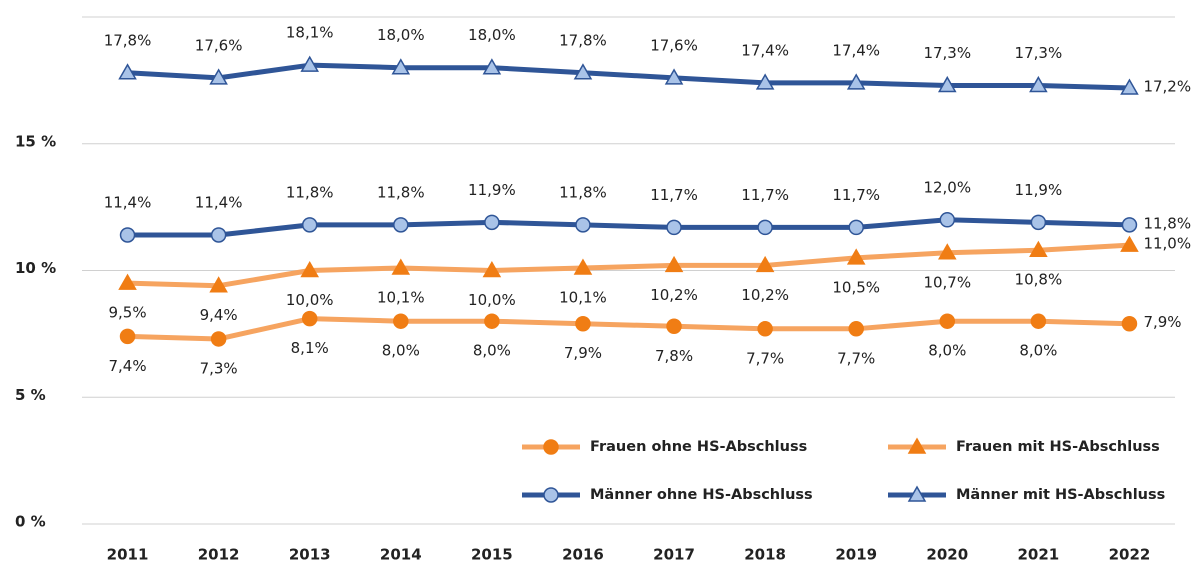 This screenshot has width=1197, height=562. What do you see at coordinates (310, 348) in the screenshot?
I see `data-label: 8,1%` at bounding box center [310, 348].